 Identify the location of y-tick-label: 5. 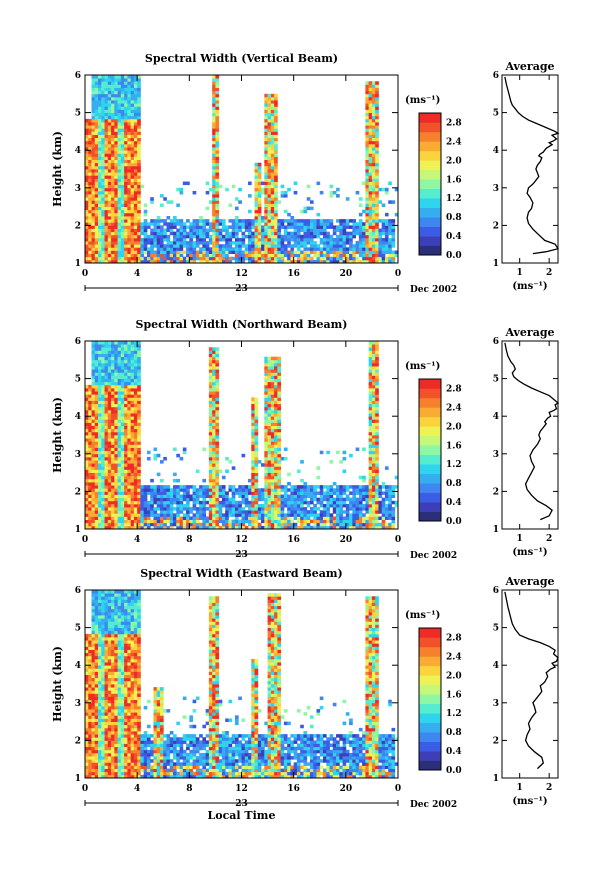
(496, 114).